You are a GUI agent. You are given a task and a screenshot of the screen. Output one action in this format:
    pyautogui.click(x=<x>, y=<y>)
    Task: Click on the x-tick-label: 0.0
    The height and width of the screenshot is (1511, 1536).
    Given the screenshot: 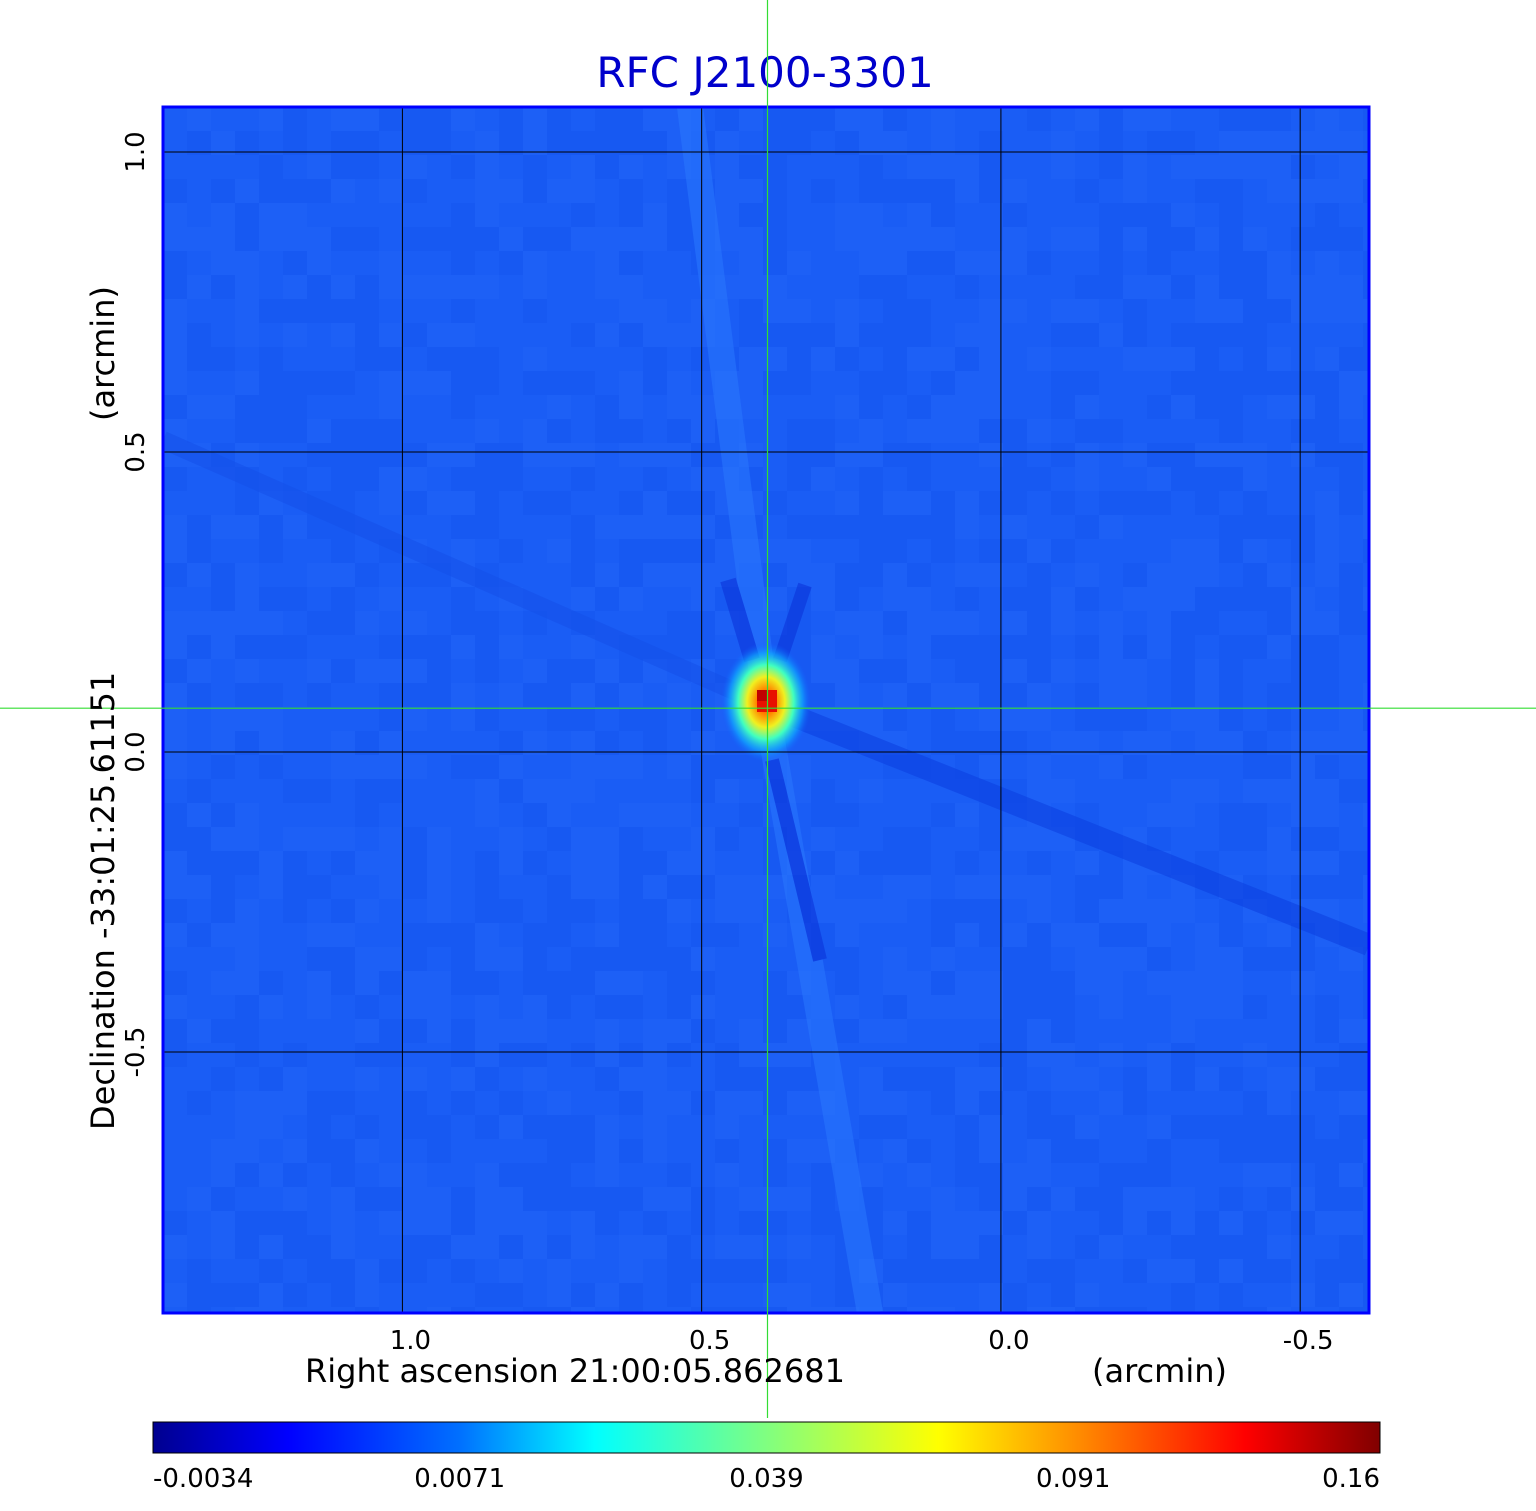 What is the action you would take?
    pyautogui.click(x=1008, y=1341)
    